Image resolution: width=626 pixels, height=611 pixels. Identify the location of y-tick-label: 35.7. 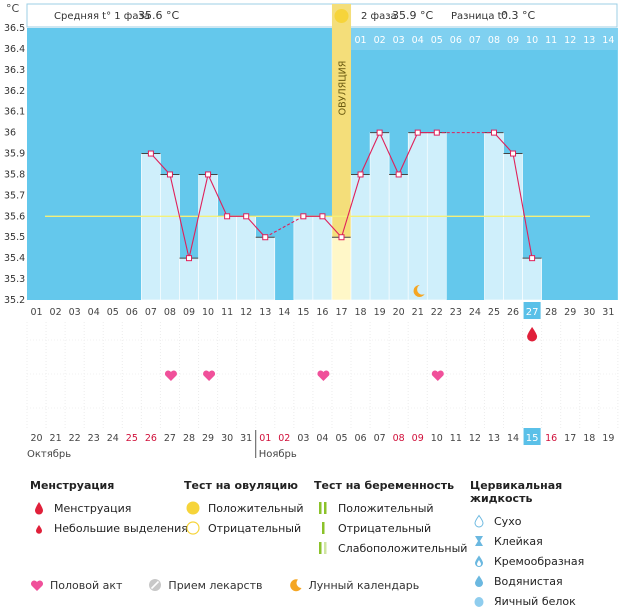
(14, 195).